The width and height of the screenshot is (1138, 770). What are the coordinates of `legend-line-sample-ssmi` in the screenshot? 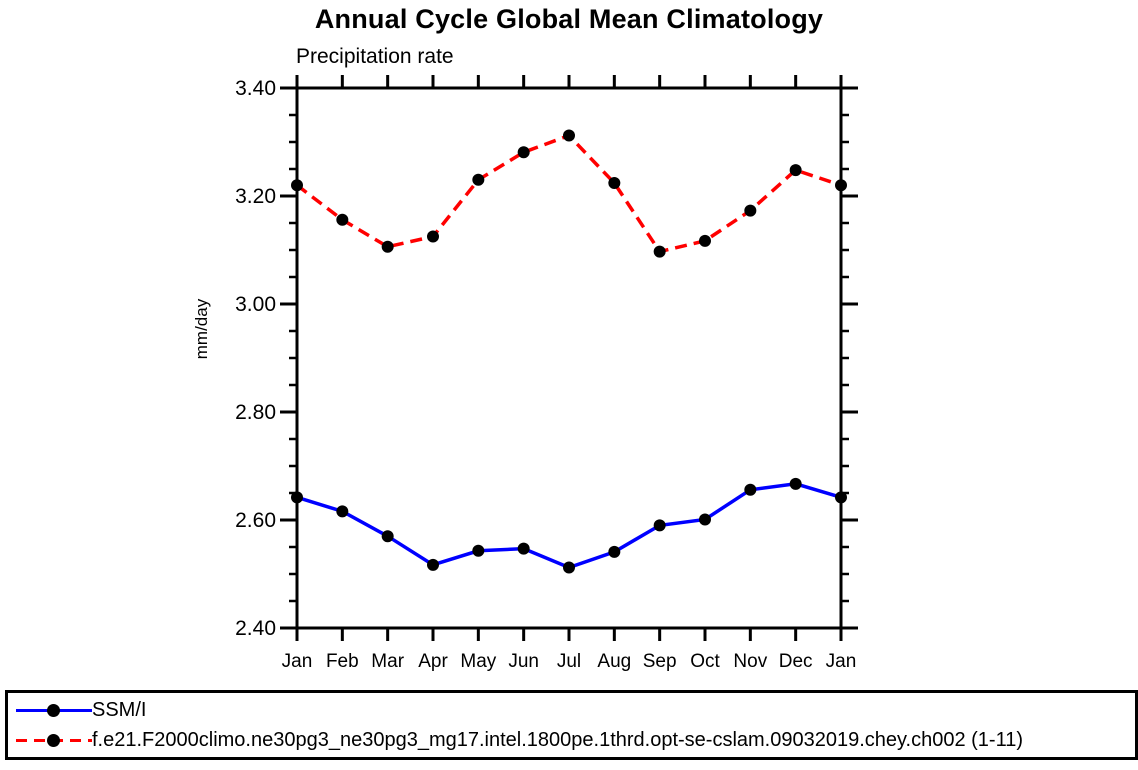 It's located at (54, 710).